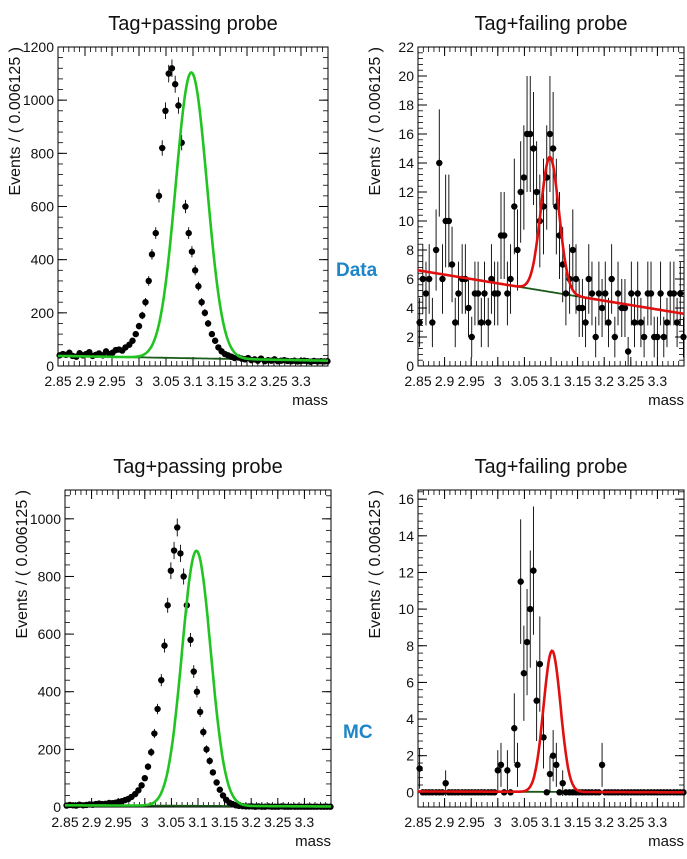 The image size is (687, 859). I want to click on y-tick-label: 1000, so click(38, 100).